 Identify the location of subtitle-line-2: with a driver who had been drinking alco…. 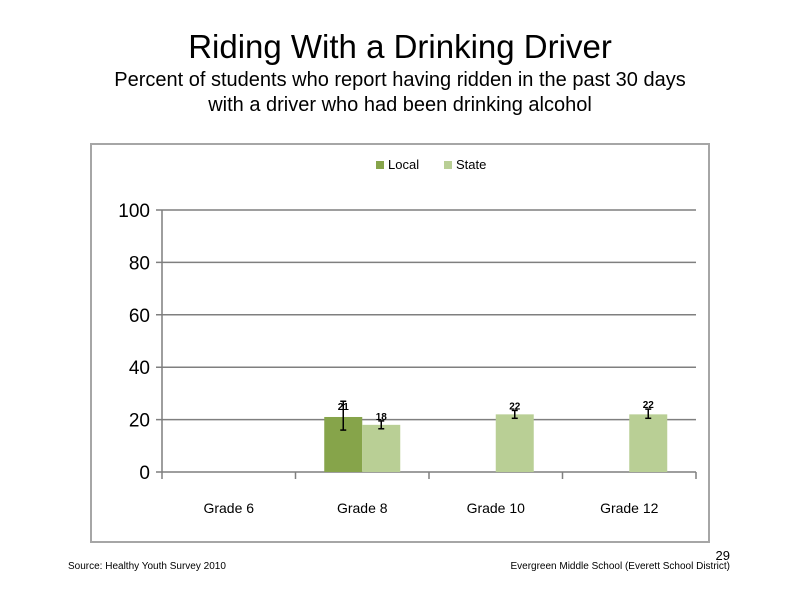
(400, 105).